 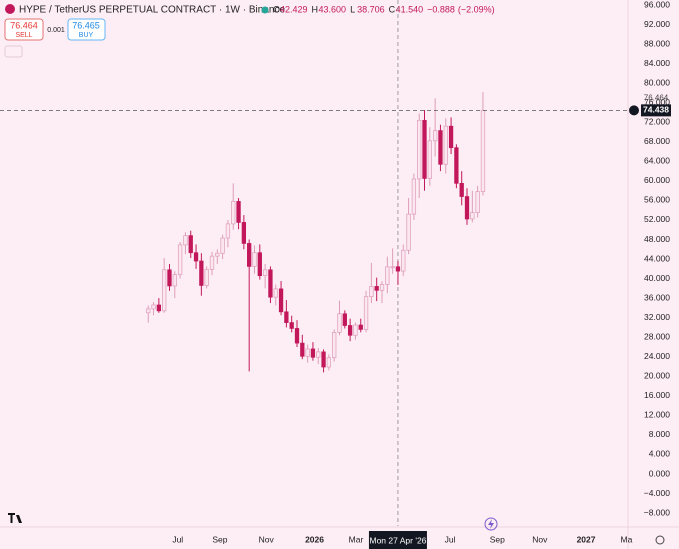 What do you see at coordinates (657, 161) in the screenshot?
I see `y-tick-label: 64.000` at bounding box center [657, 161].